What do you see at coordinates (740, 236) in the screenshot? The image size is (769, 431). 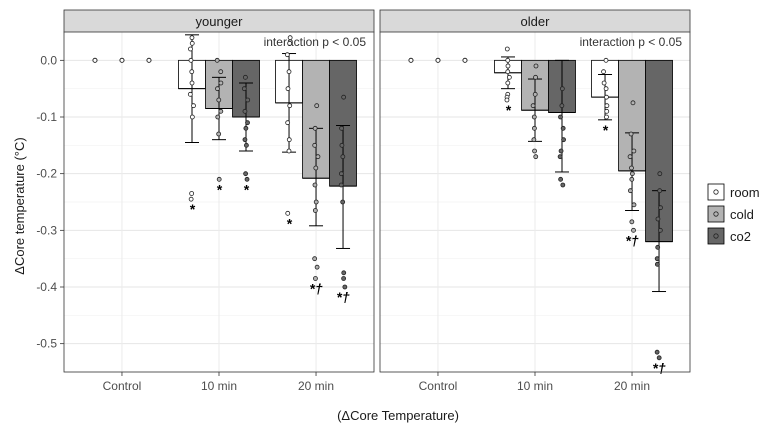 I see `legend-label-co2: co2` at bounding box center [740, 236].